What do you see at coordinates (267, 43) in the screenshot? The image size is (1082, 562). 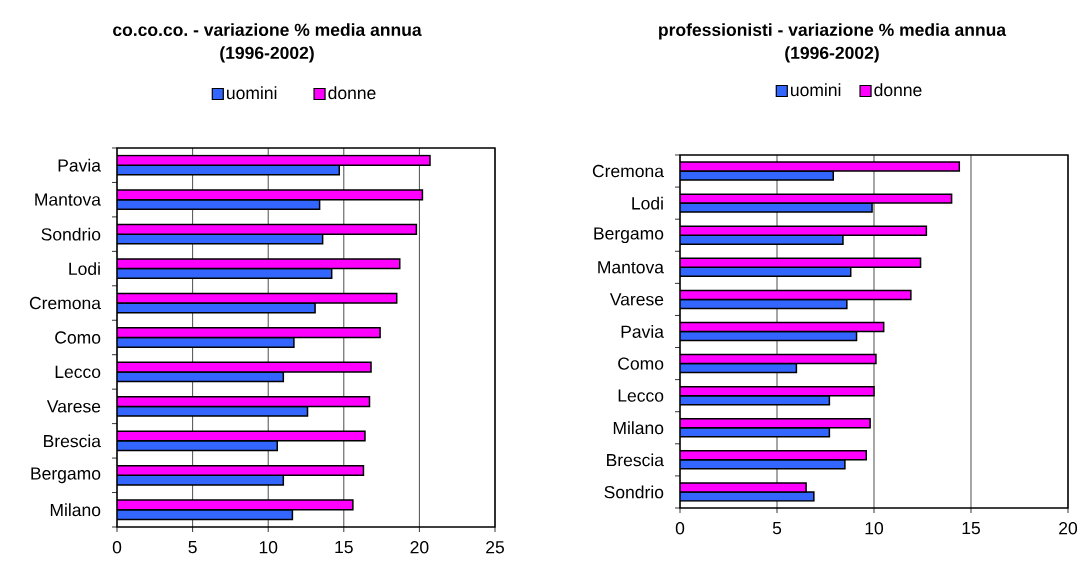 I see `chart-title: co.co.co. - variazione % media annua (1996-2002)` at bounding box center [267, 43].